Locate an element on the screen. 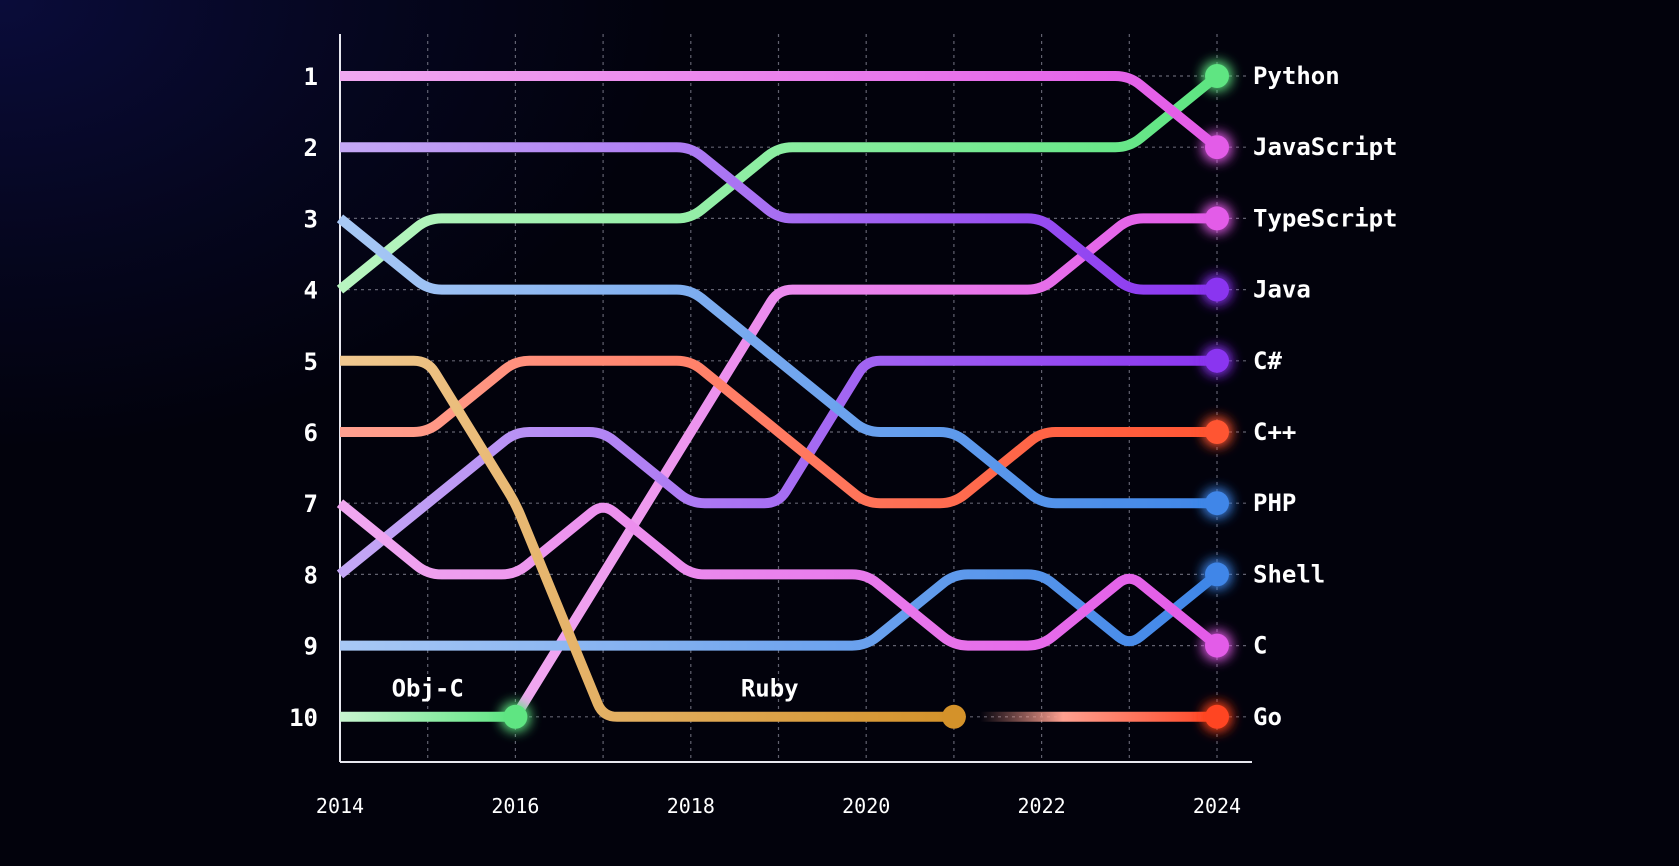  series-marker-shell is located at coordinates (1217, 574).